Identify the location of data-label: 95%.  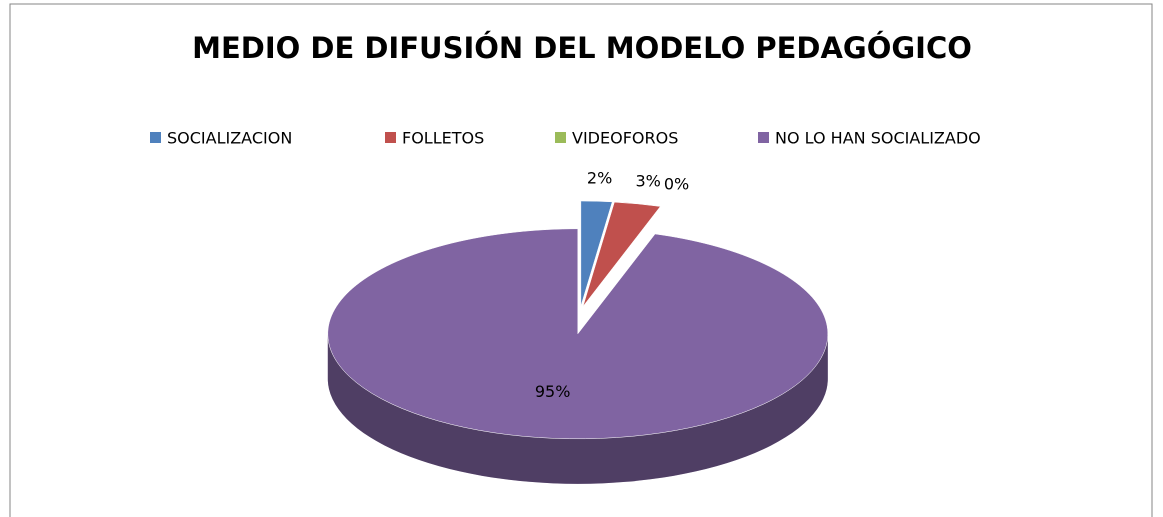
(553, 391).